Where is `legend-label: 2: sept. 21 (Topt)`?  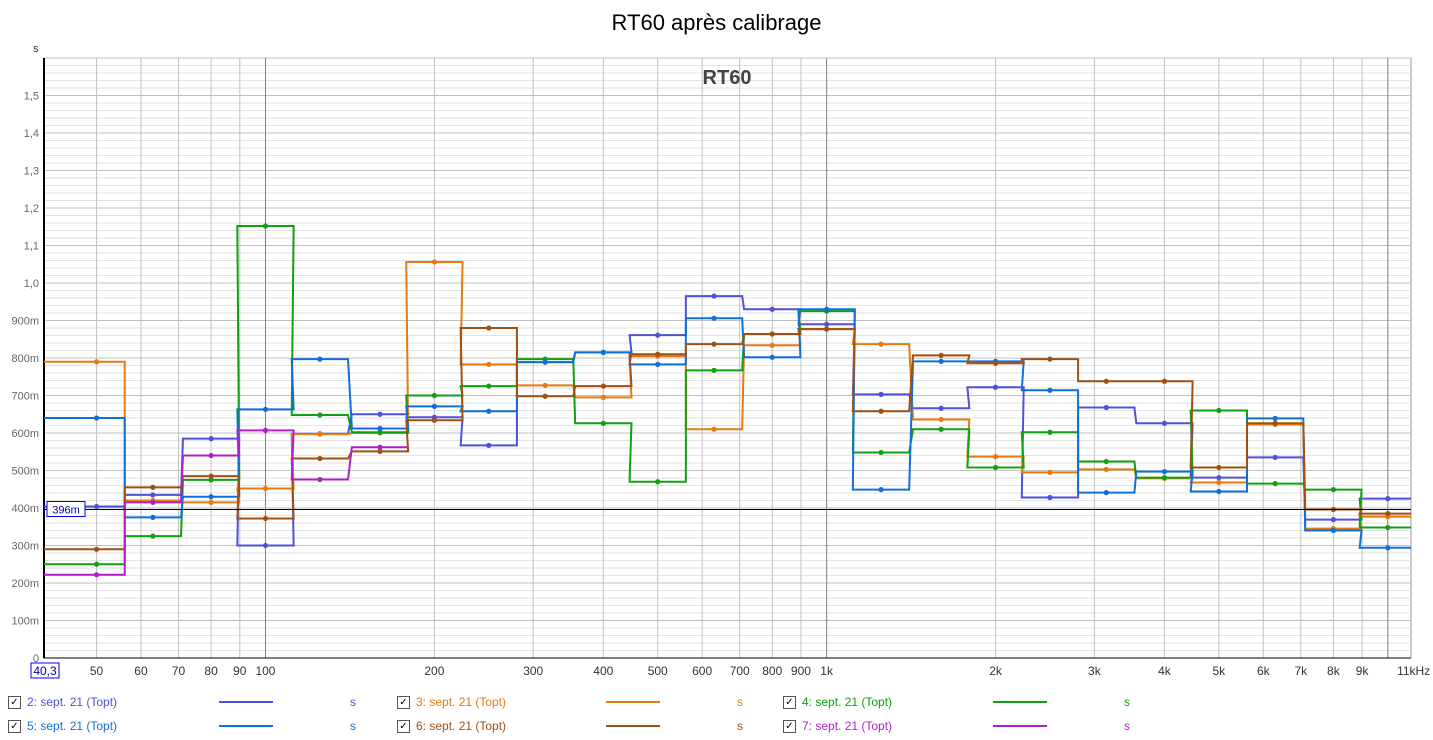
legend-label: 2: sept. 21 (Topt) is located at coordinates (72, 702).